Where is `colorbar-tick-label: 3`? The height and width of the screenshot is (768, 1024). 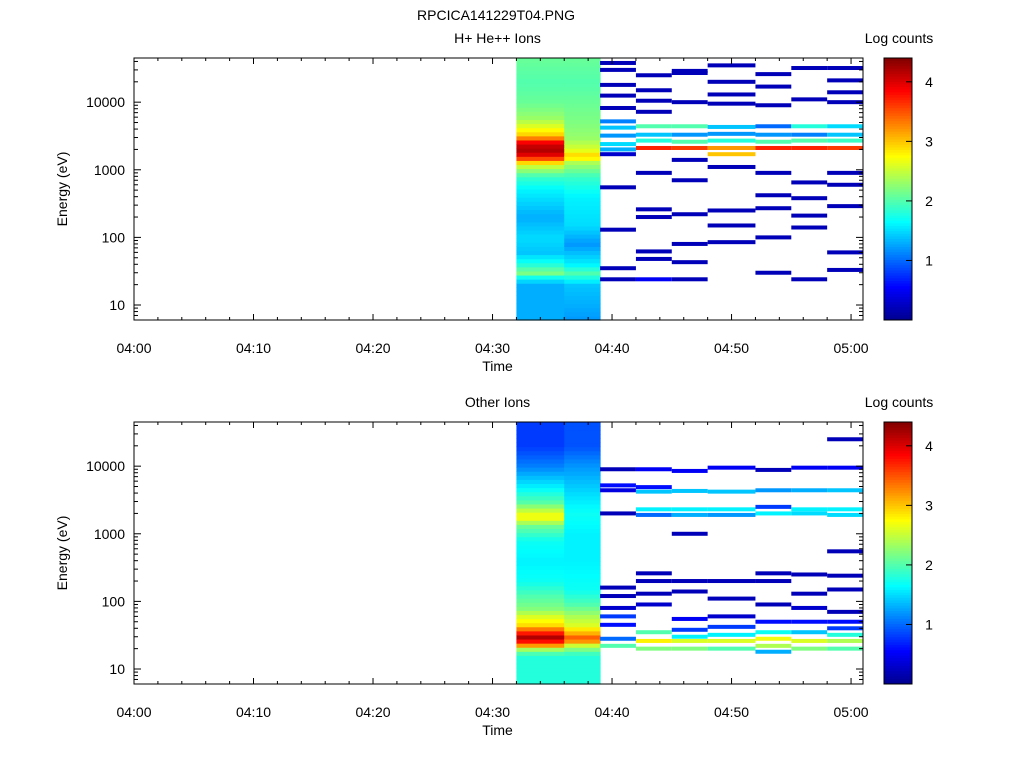 colorbar-tick-label: 3 is located at coordinates (929, 505).